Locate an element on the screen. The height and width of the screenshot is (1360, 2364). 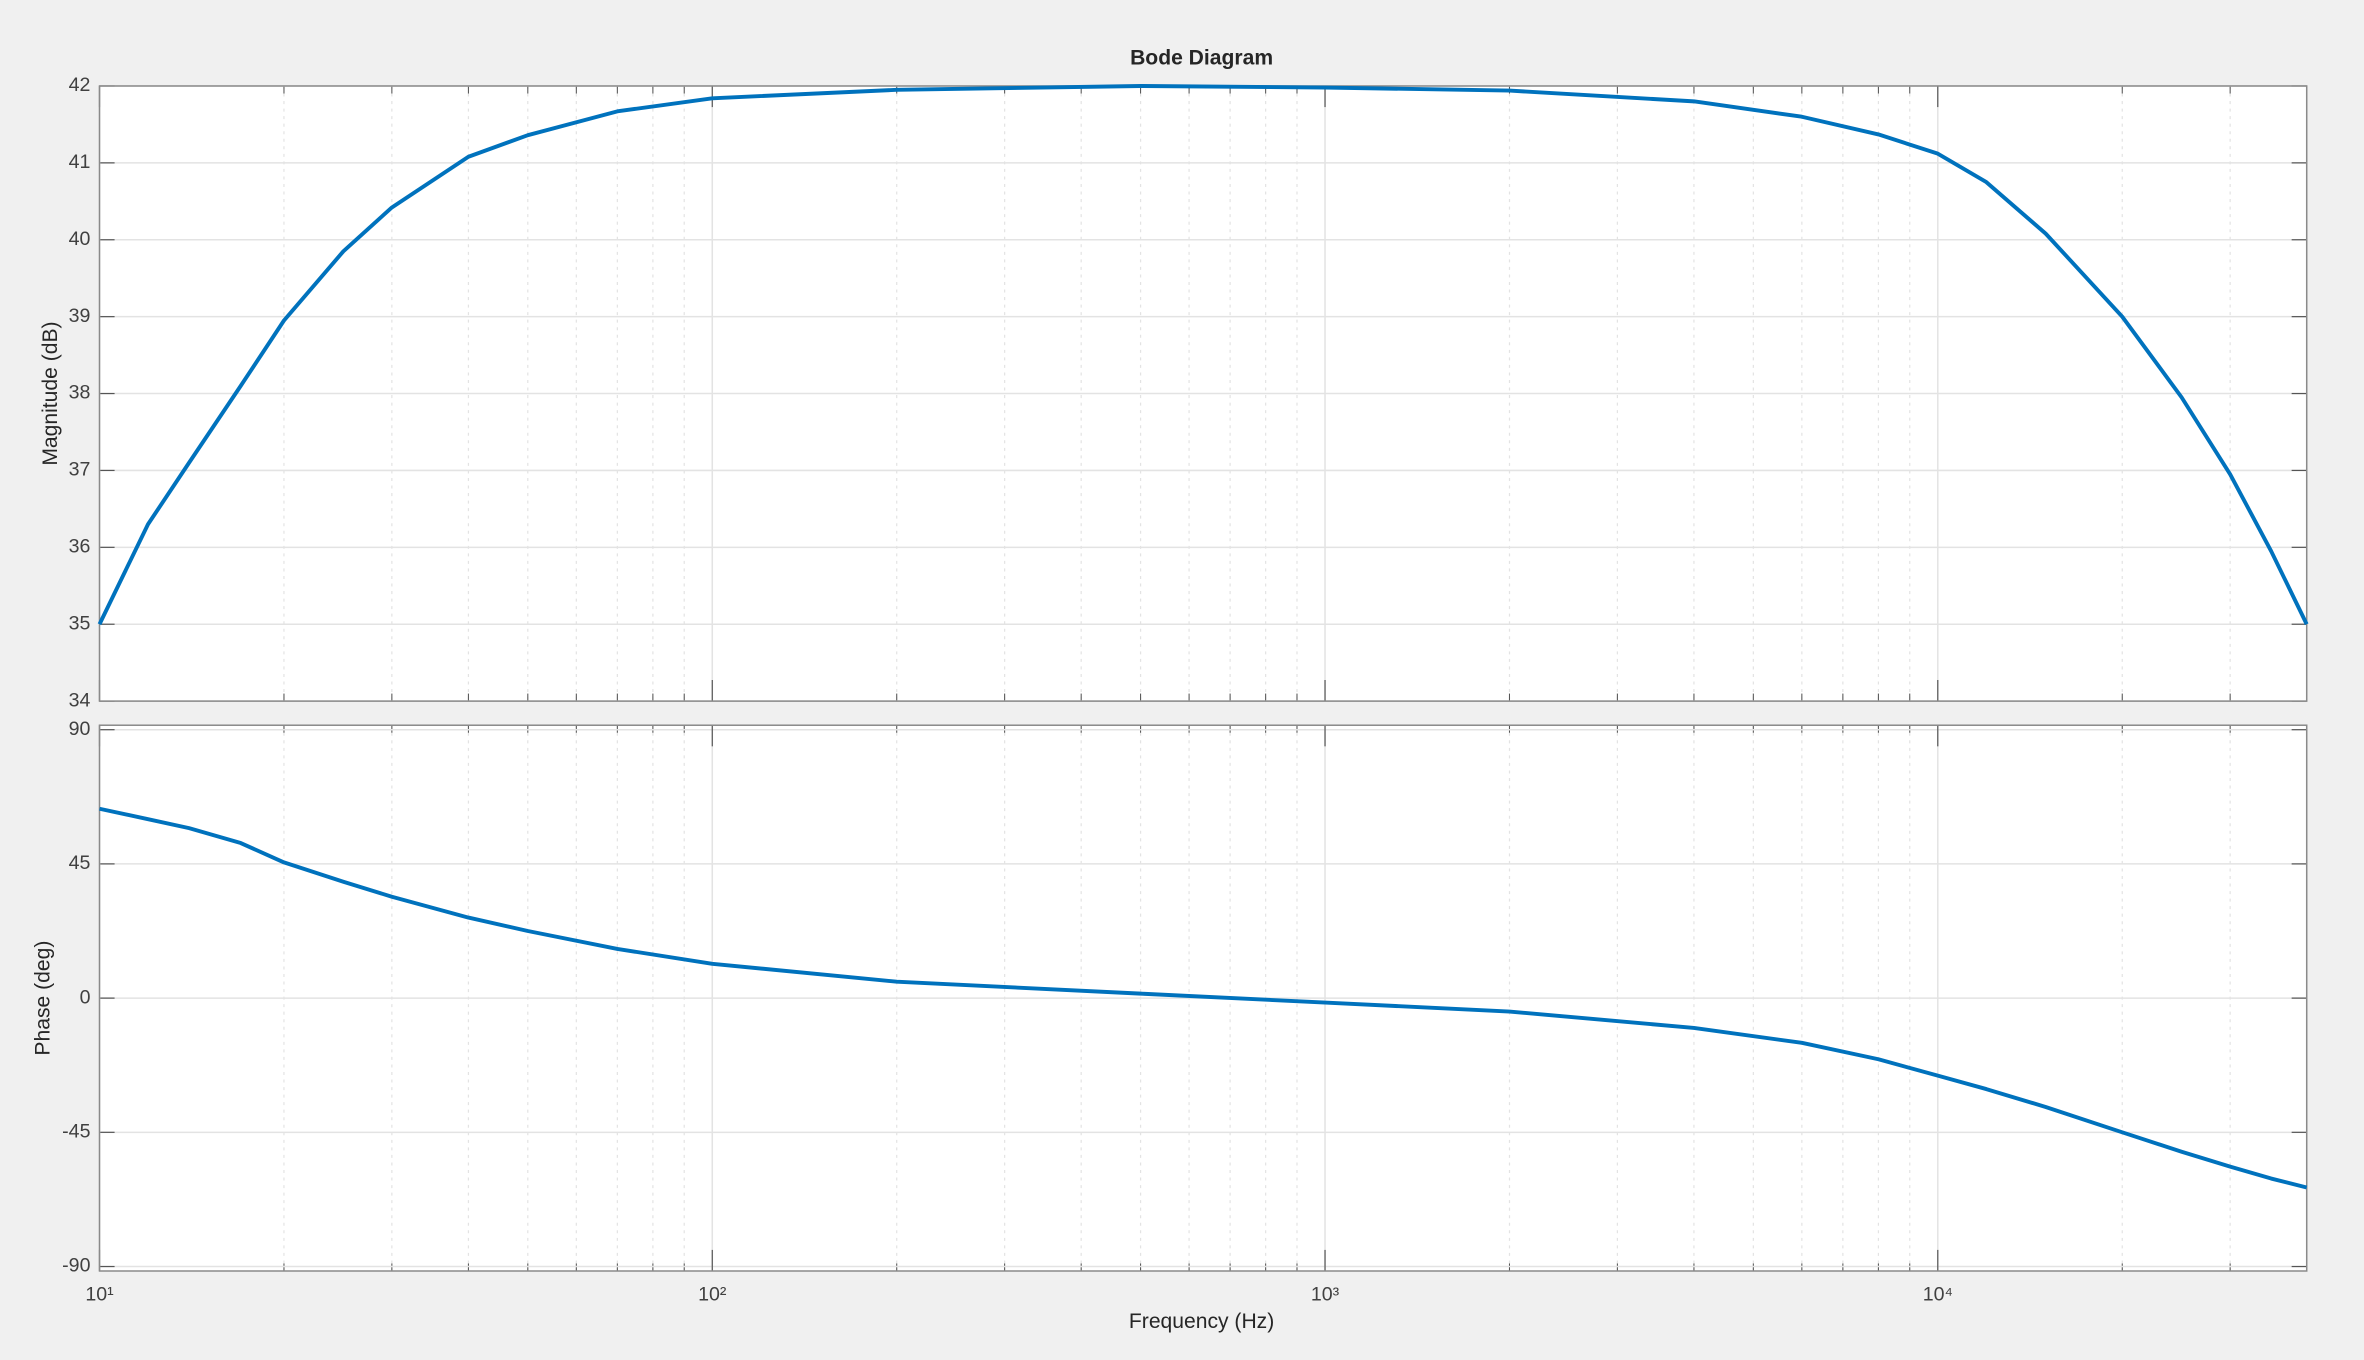
chart-title: Bode Diagram is located at coordinates (1201, 57).